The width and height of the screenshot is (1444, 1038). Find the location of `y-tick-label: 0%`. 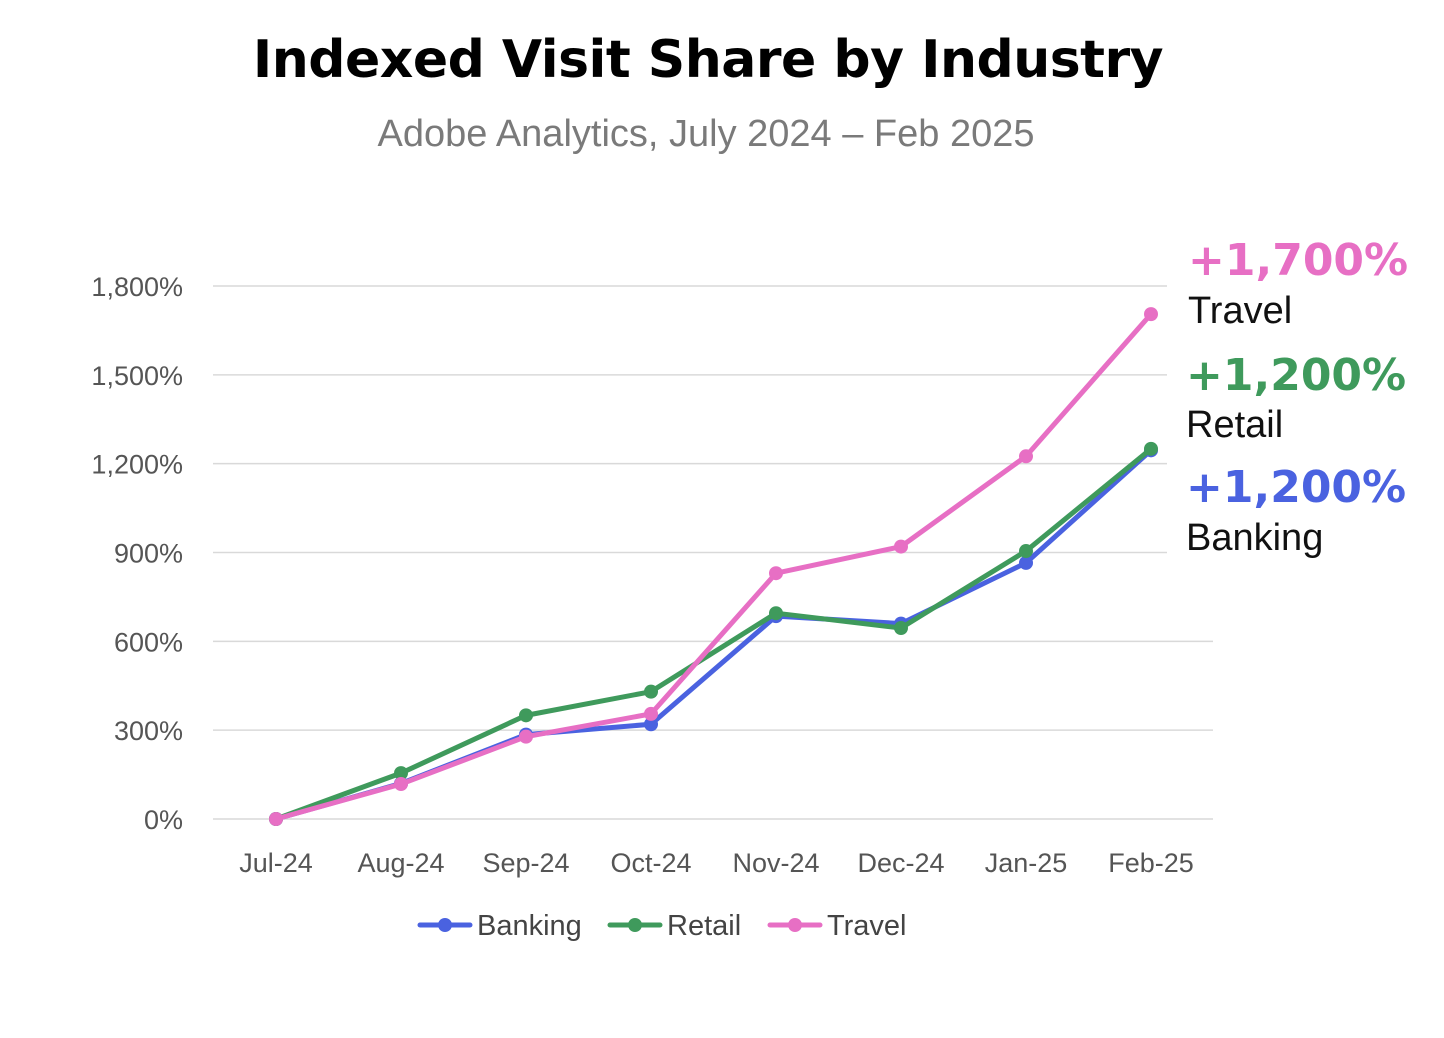

y-tick-label: 0% is located at coordinates (163, 820).